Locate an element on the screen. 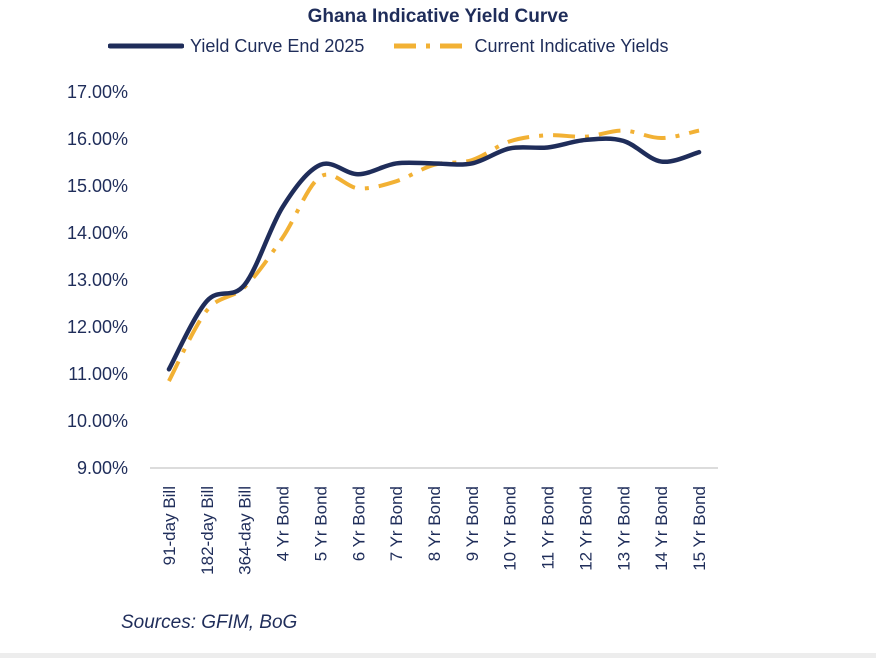 The height and width of the screenshot is (658, 876). x-tick-label: 9 Yr Bond is located at coordinates (472, 523).